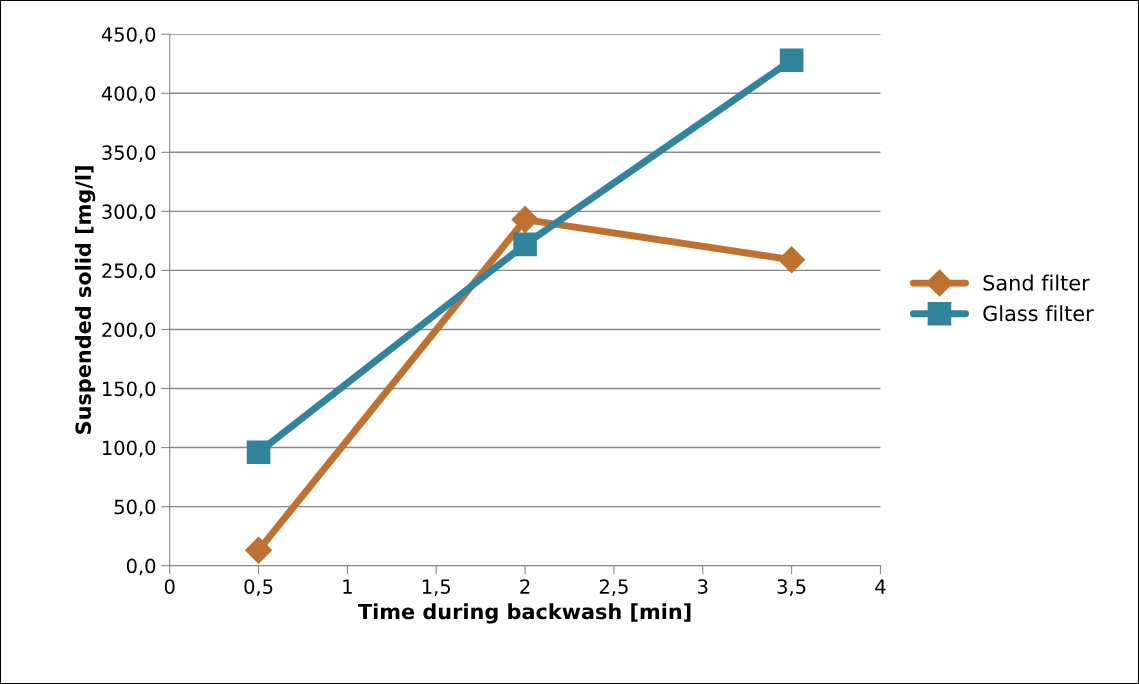  What do you see at coordinates (525, 586) in the screenshot?
I see `x-tick-label: 2` at bounding box center [525, 586].